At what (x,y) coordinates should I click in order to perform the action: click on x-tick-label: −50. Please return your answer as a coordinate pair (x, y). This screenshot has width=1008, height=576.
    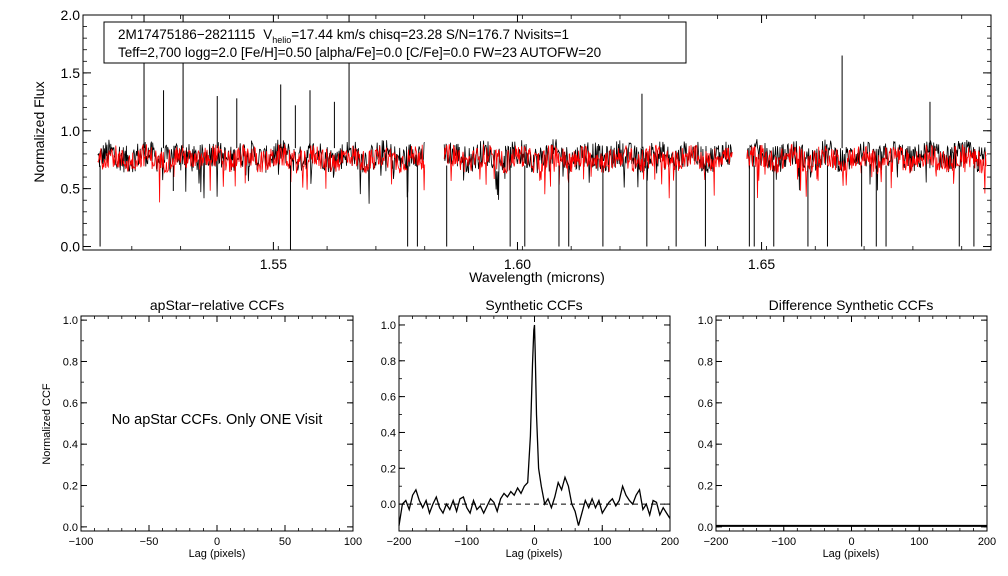
    Looking at the image, I should click on (149, 542).